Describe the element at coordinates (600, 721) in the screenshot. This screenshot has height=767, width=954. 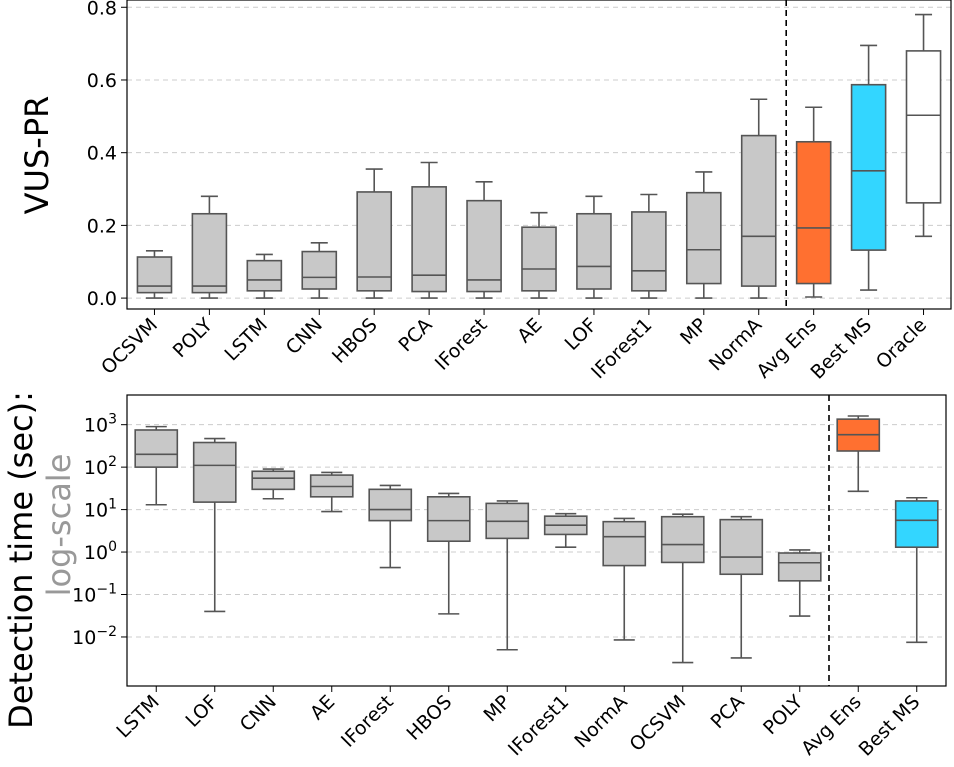
I see `category-label: NormA` at that location.